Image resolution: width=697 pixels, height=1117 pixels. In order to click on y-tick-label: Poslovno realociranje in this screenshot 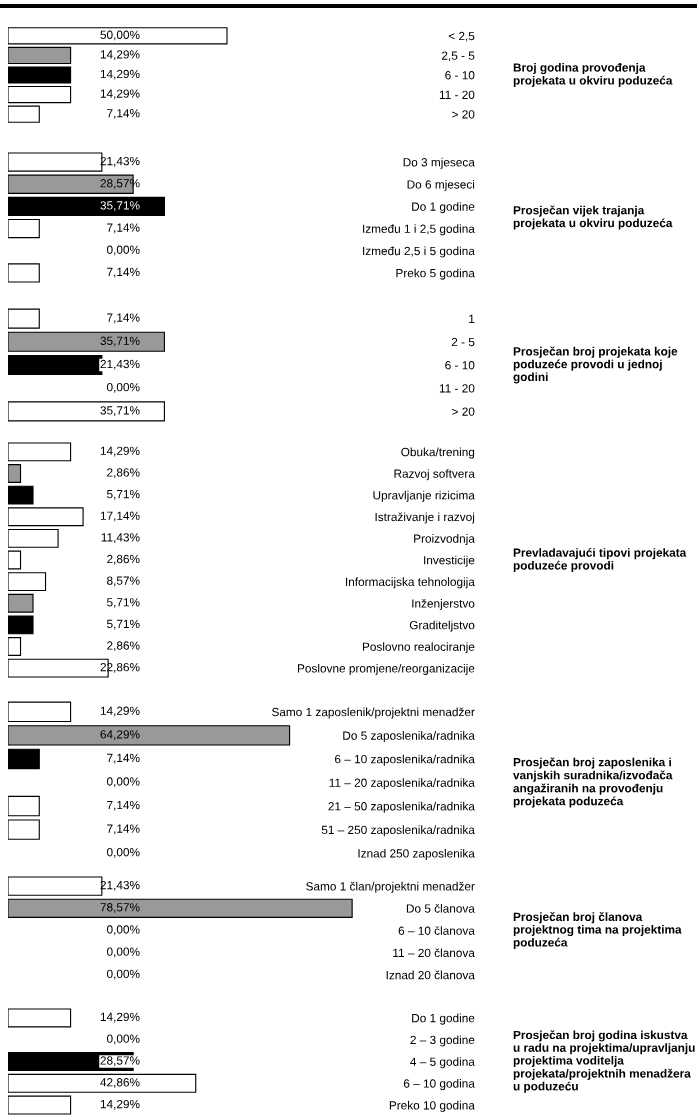, I will do `click(418, 648)`.